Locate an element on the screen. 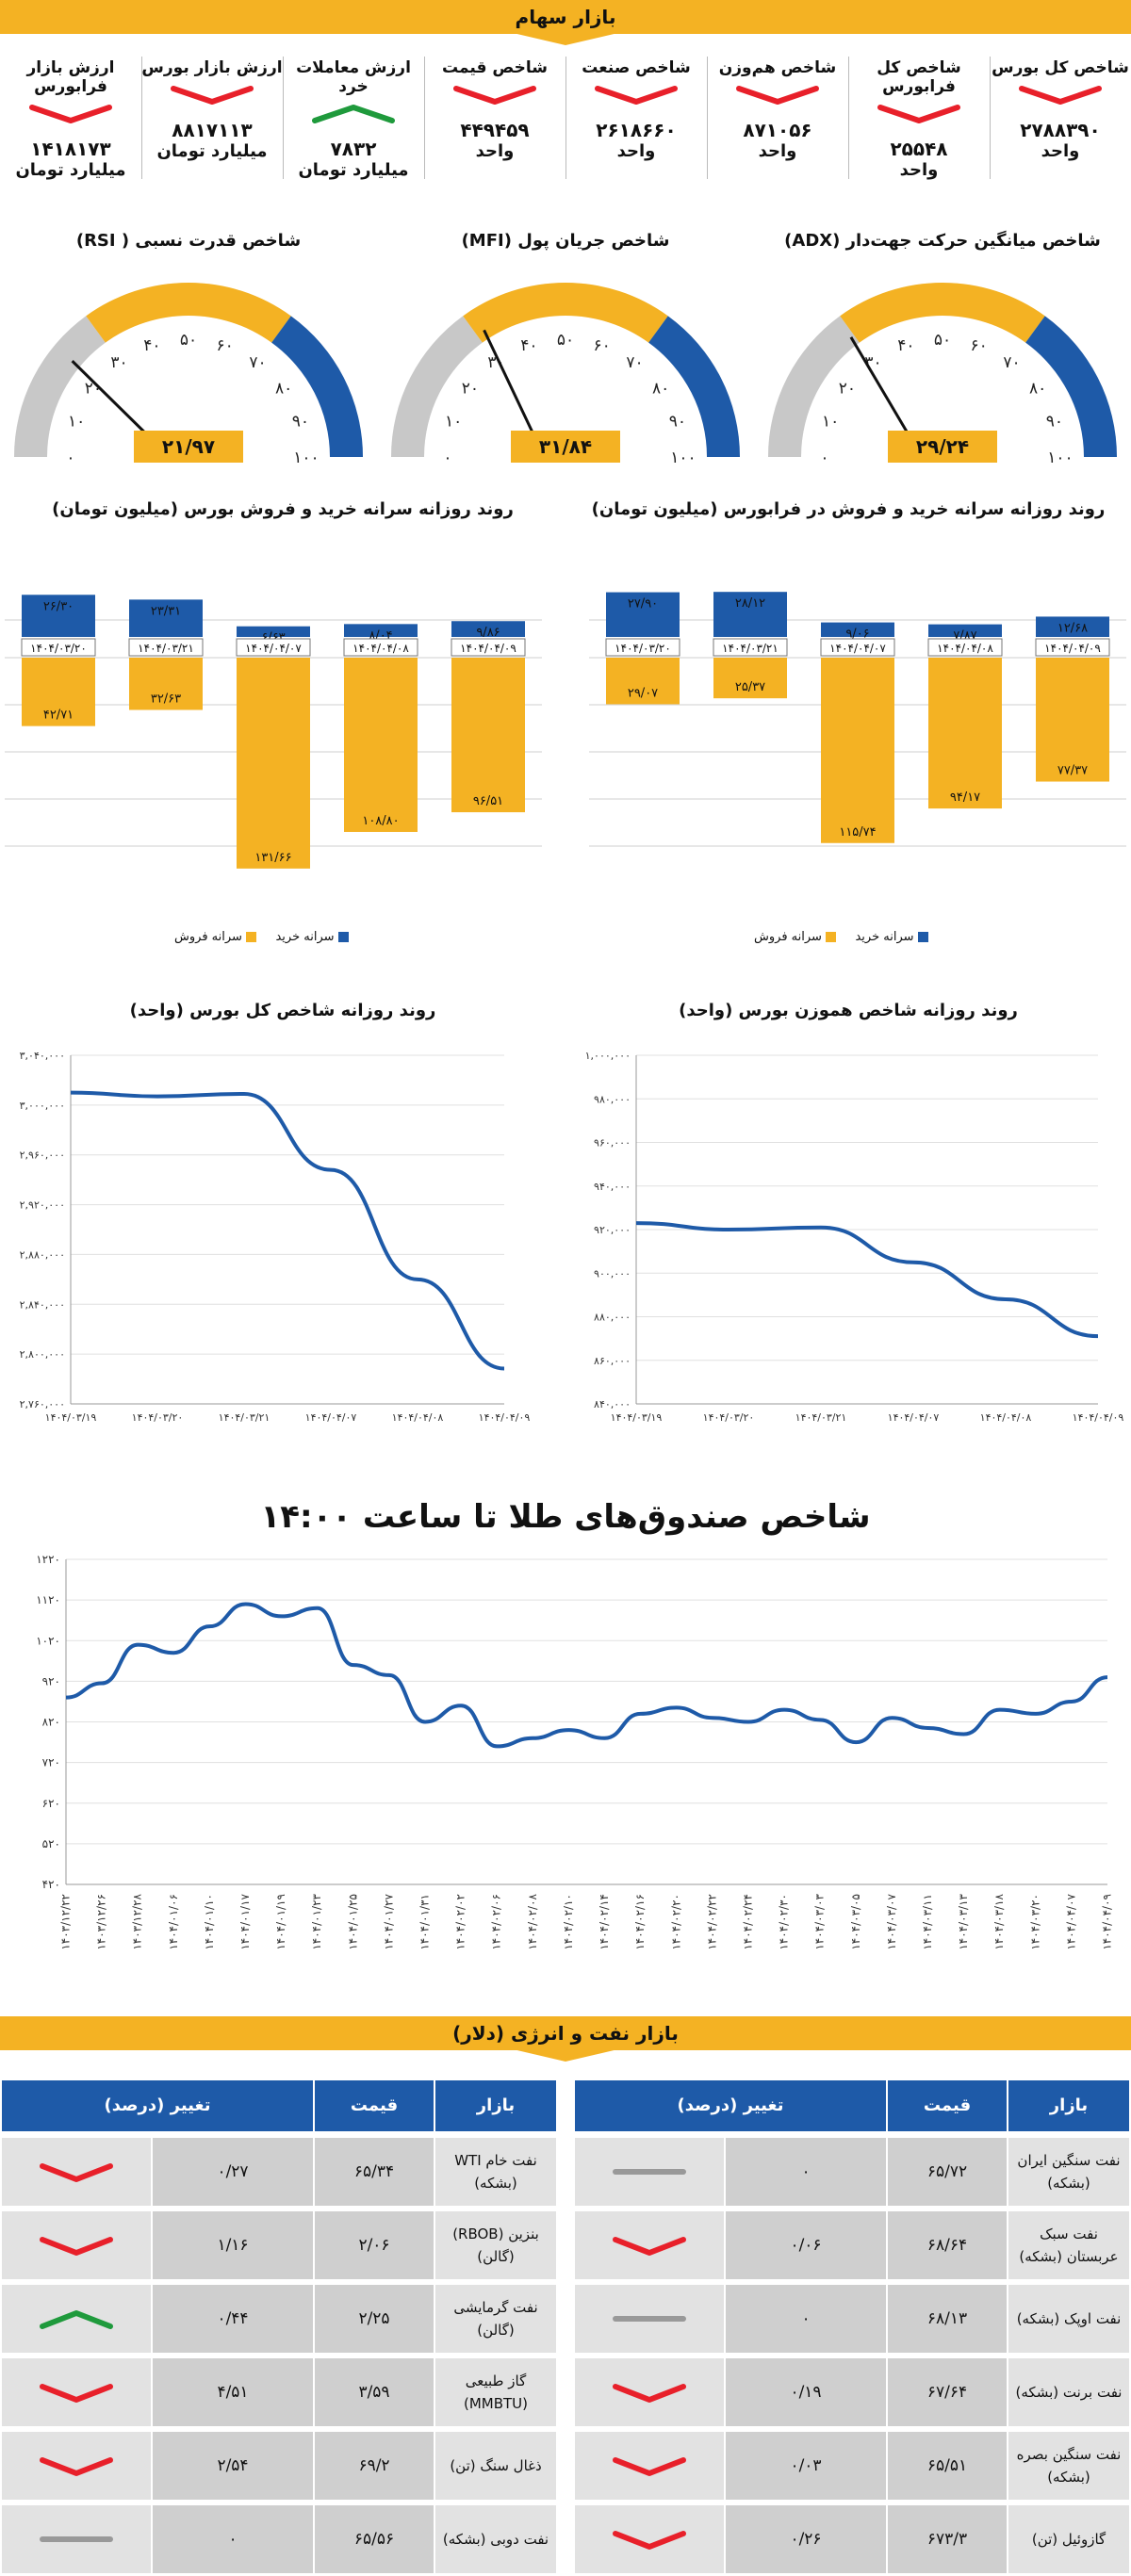 Image resolution: width=1131 pixels, height=2576 pixels. x-tick-label: ۱۴۰۴/۰۳/۱۳ is located at coordinates (964, 1921).